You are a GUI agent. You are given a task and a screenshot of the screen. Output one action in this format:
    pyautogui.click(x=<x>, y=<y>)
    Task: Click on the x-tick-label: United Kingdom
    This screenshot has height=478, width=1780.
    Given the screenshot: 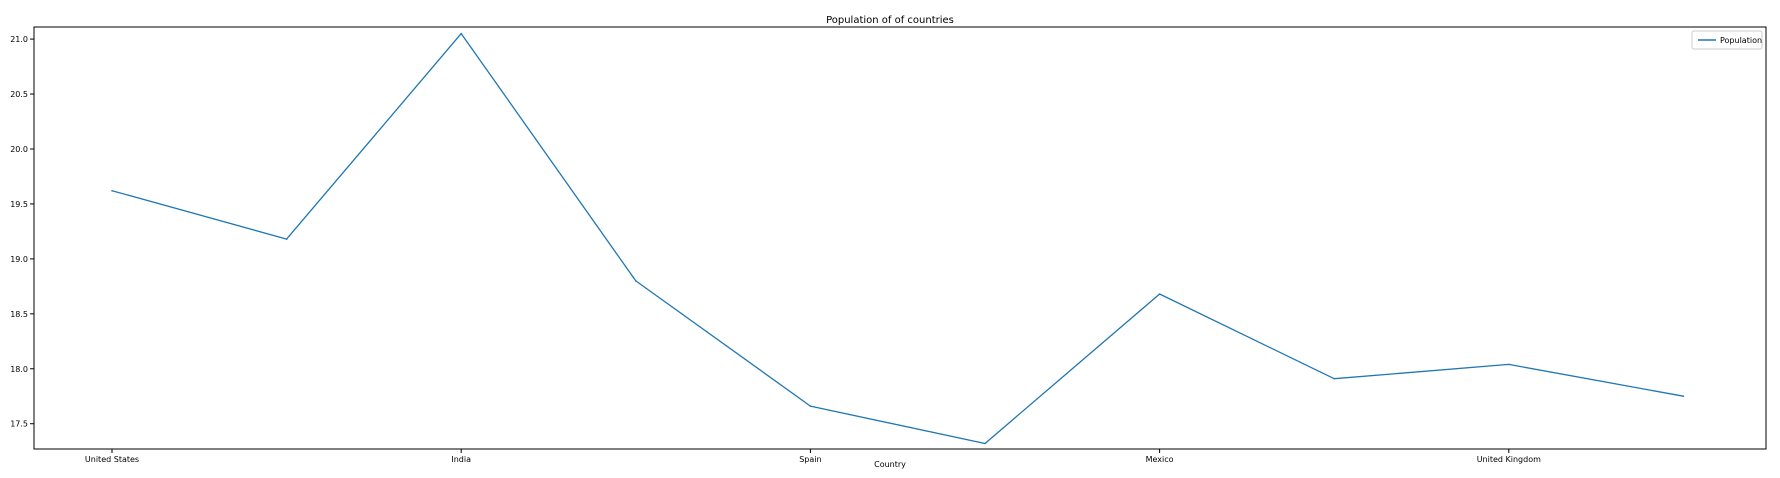 What is the action you would take?
    pyautogui.click(x=1509, y=459)
    